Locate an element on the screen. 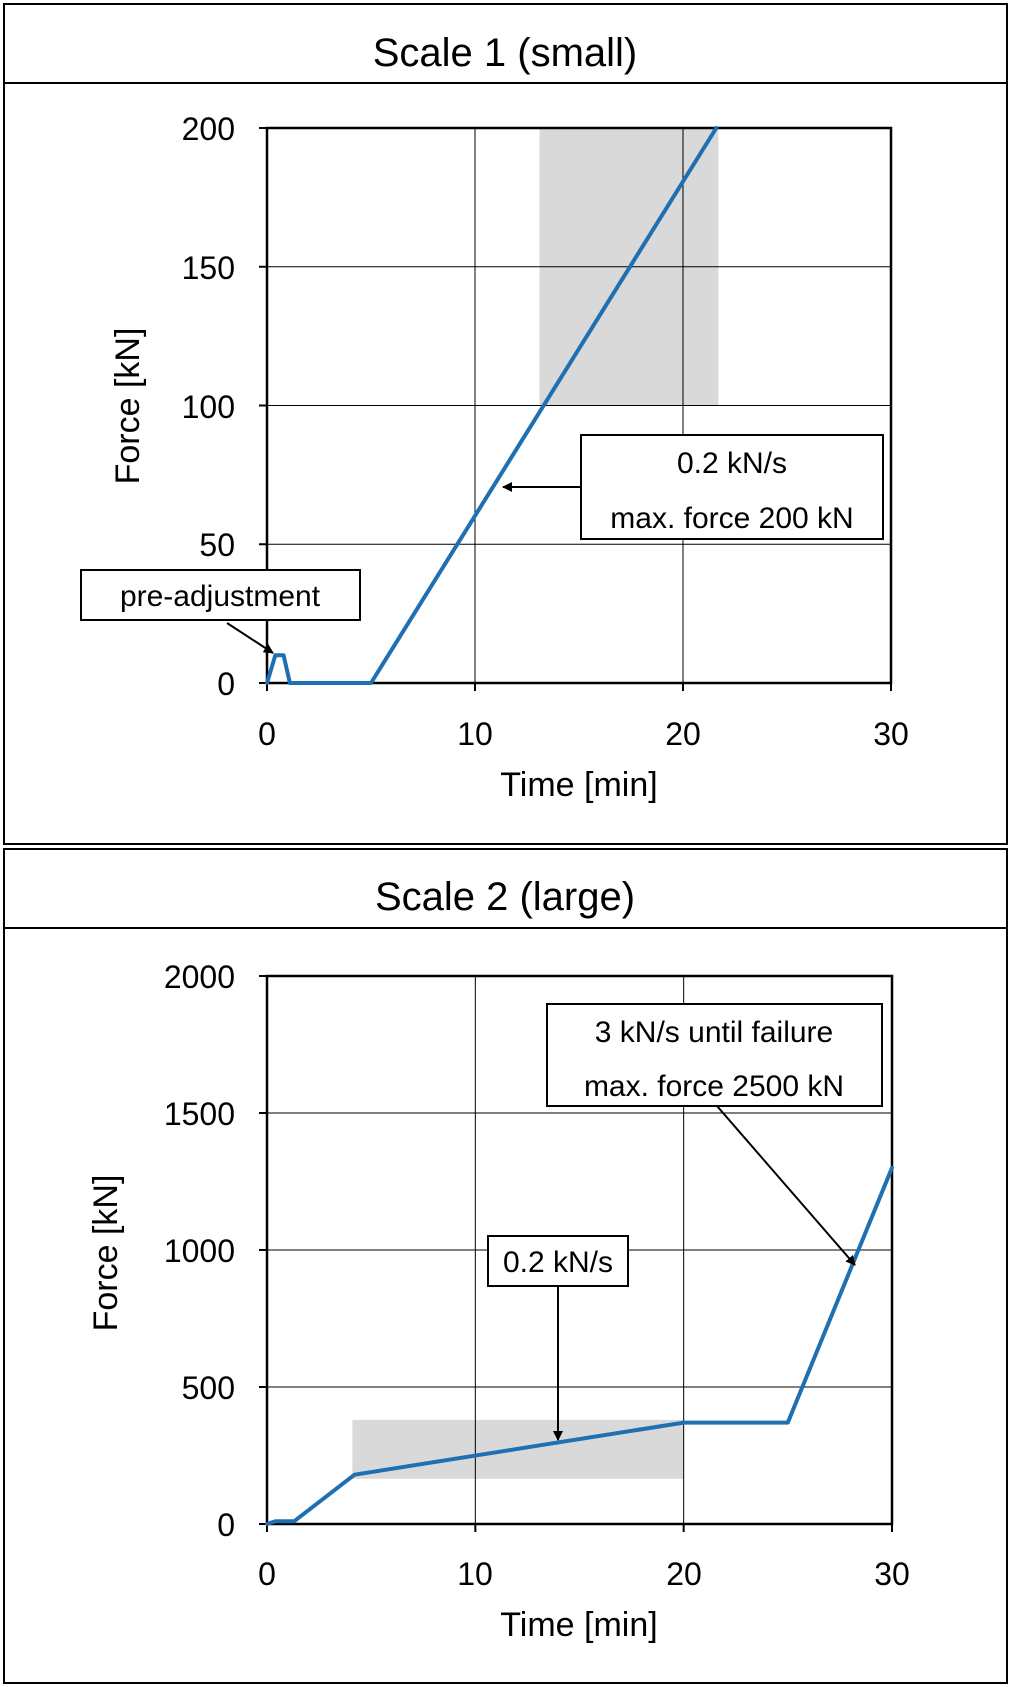 The height and width of the screenshot is (1687, 1011). y-tick-label: 50 is located at coordinates (217, 545).